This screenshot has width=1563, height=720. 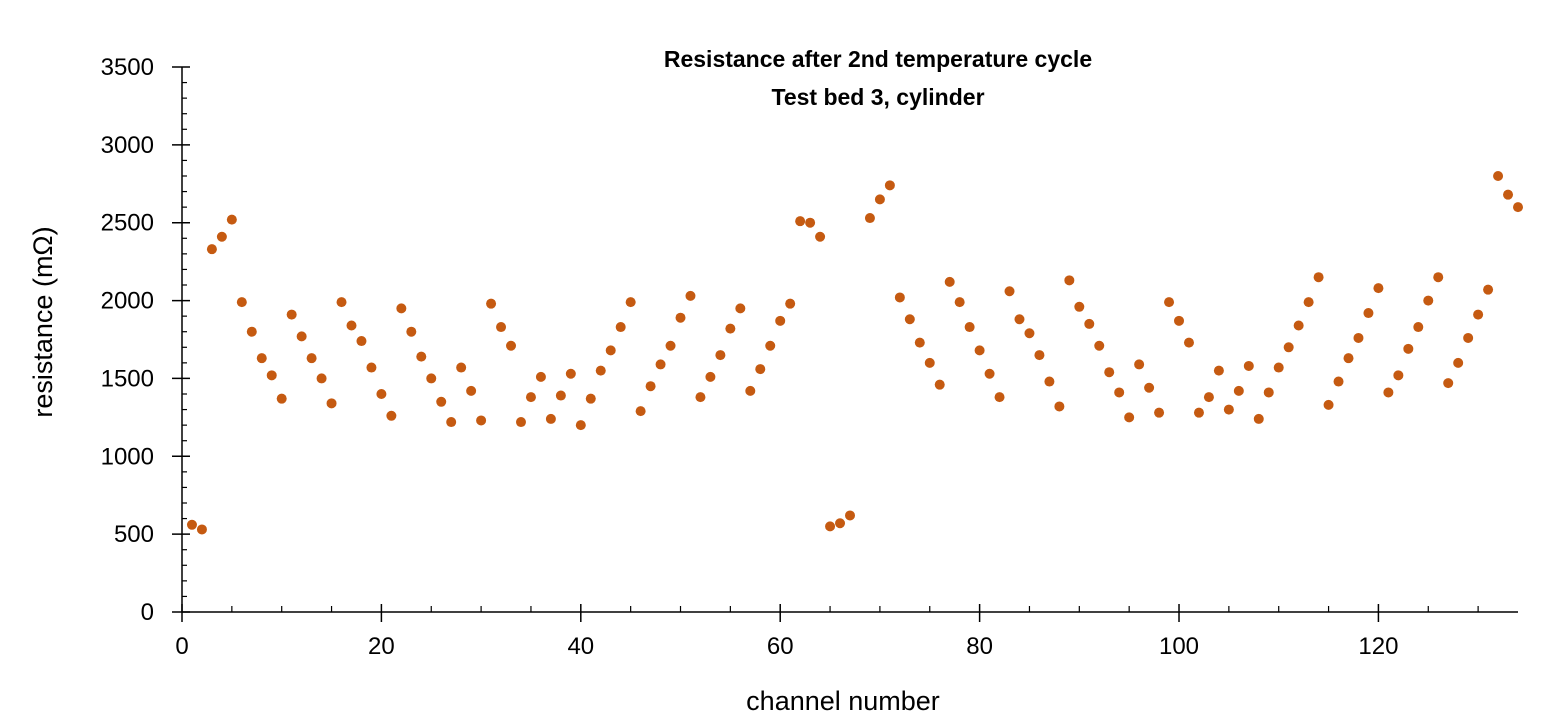 I want to click on y-tick-label: 500, so click(x=134, y=534).